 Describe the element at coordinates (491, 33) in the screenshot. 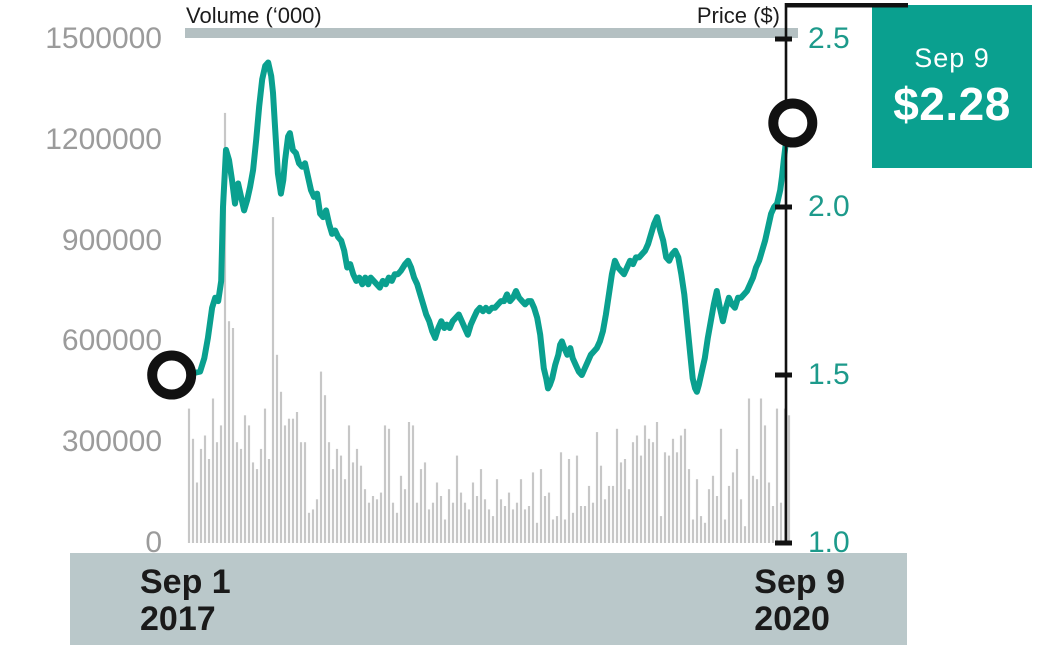

I see `top-gridline-bar` at that location.